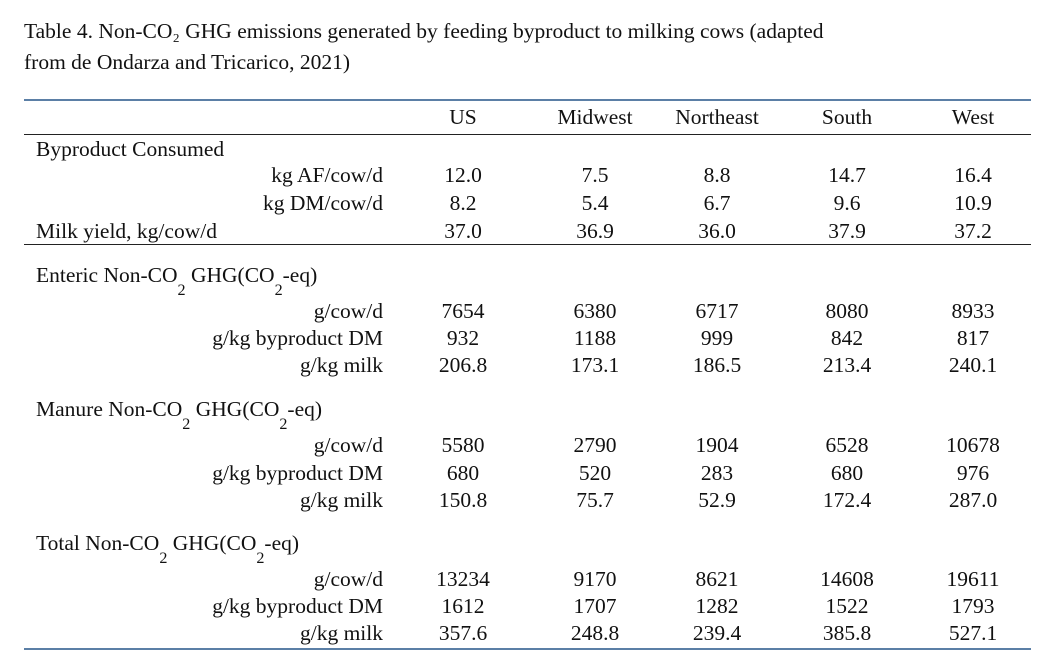  Describe the element at coordinates (973, 203) in the screenshot. I see `cell: 10.9` at that location.